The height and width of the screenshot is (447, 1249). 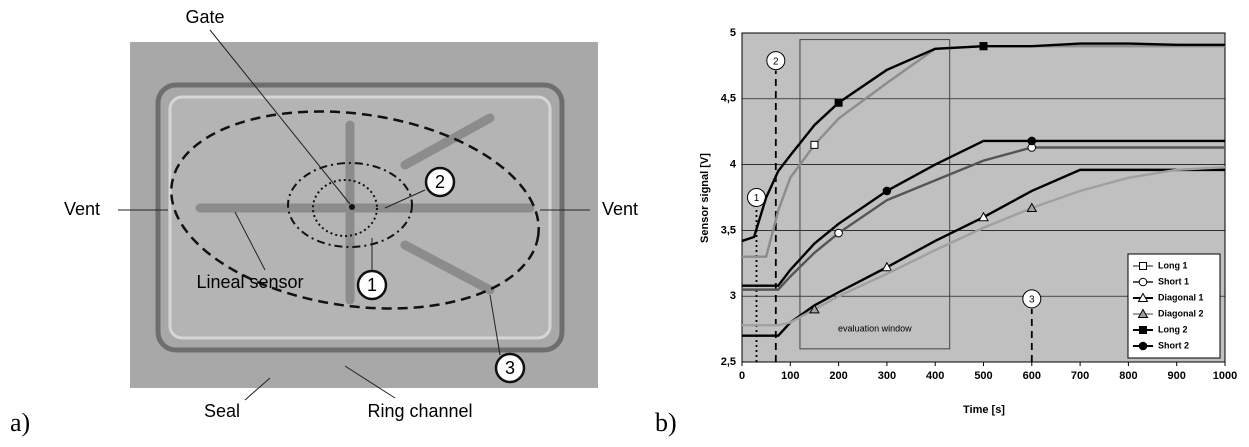 I want to click on callout: Lineal sensor, so click(x=249, y=282).